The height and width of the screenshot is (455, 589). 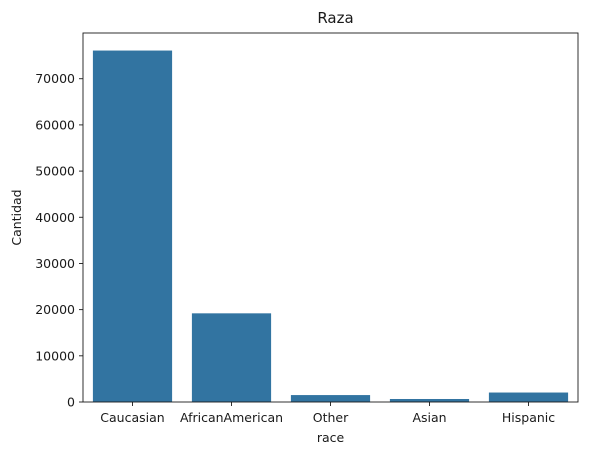 What do you see at coordinates (55, 78) in the screenshot?
I see `y-tick-label: 70000` at bounding box center [55, 78].